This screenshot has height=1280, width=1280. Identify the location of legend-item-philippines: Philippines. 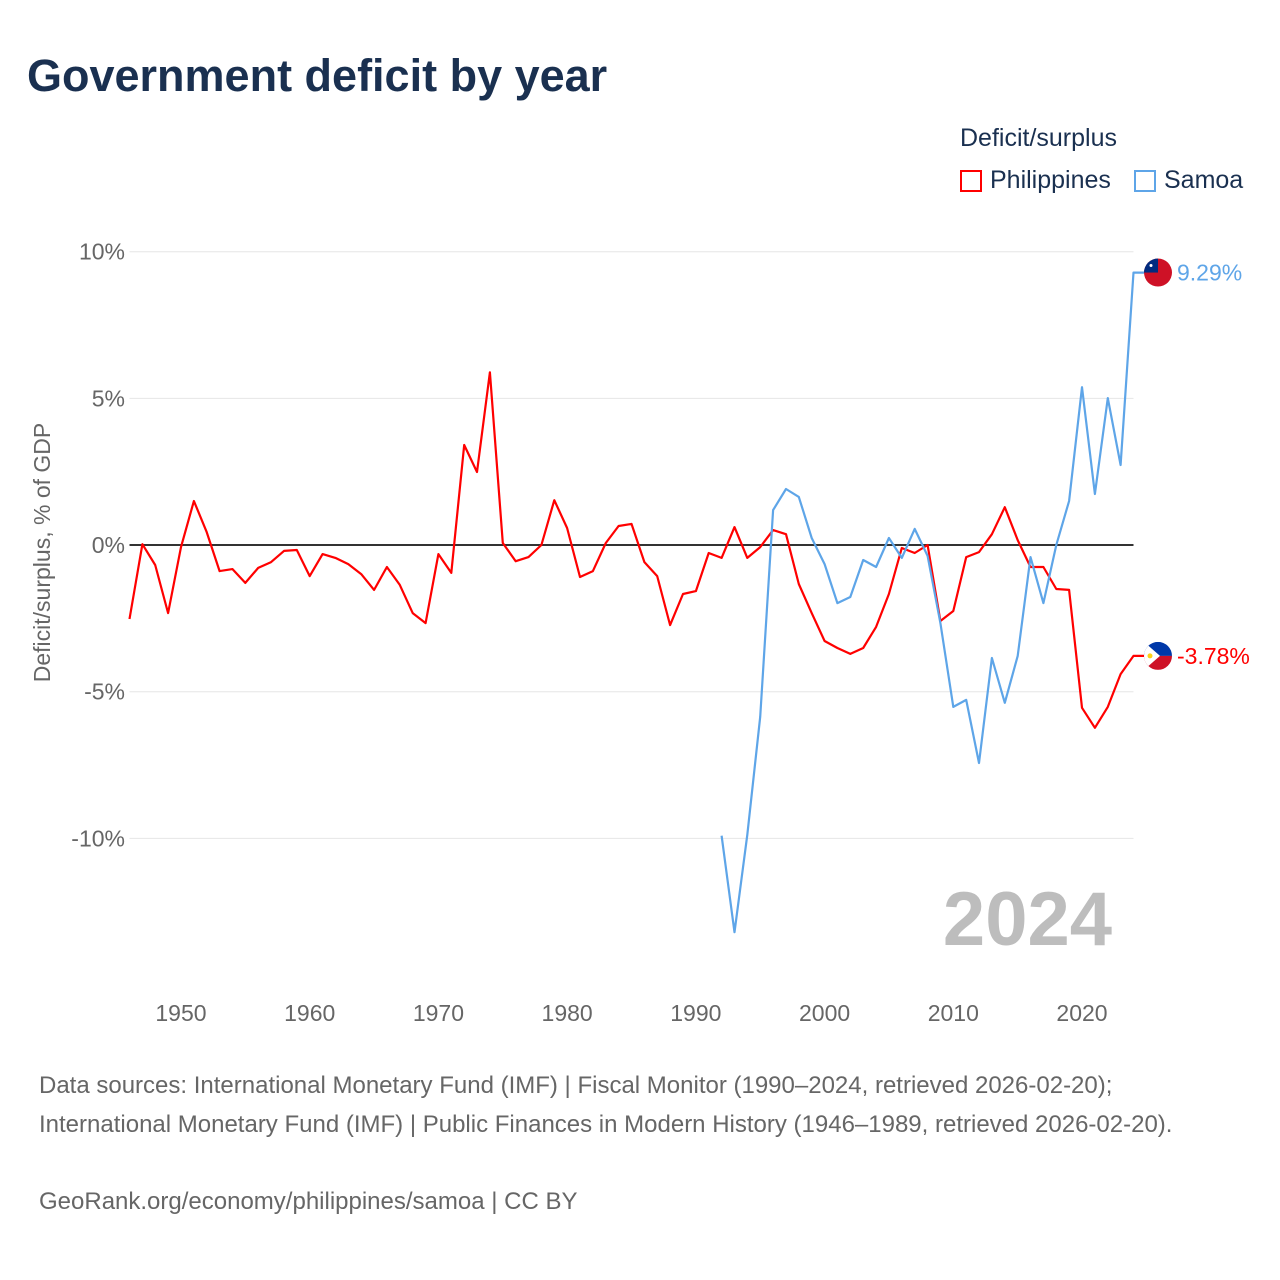
(1035, 180).